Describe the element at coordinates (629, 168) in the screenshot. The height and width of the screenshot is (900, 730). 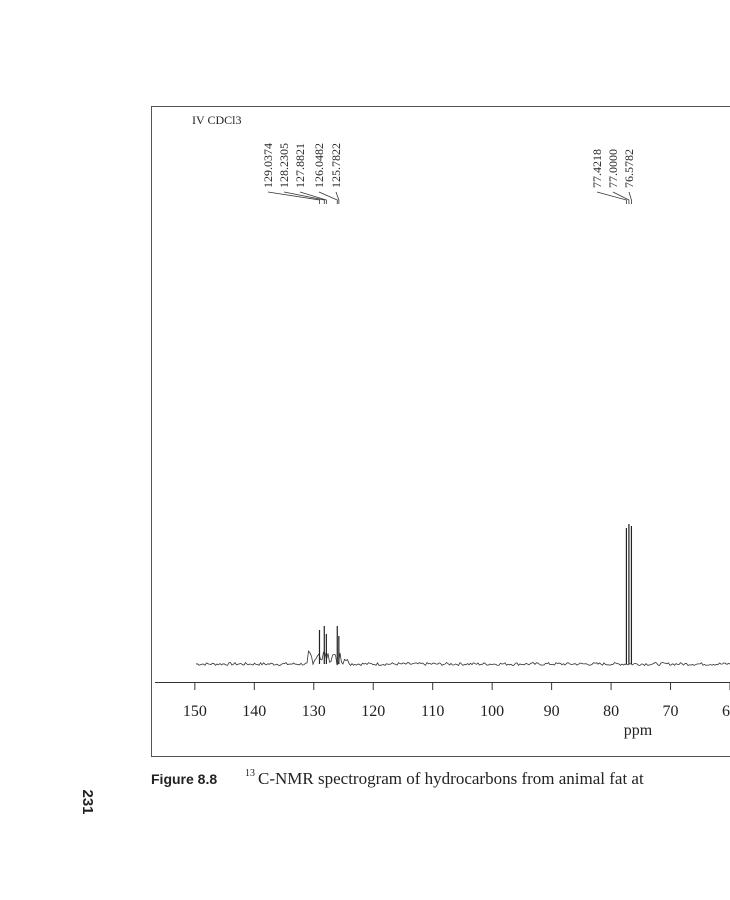
I see `peak-label: 76.5782` at that location.